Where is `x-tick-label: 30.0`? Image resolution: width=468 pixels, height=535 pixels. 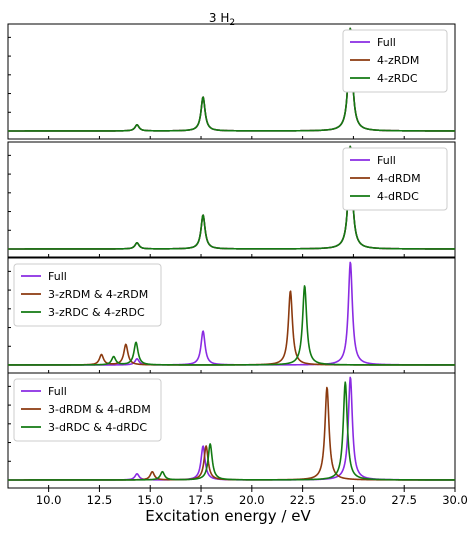
x-tick-label: 30.0 is located at coordinates (455, 500).